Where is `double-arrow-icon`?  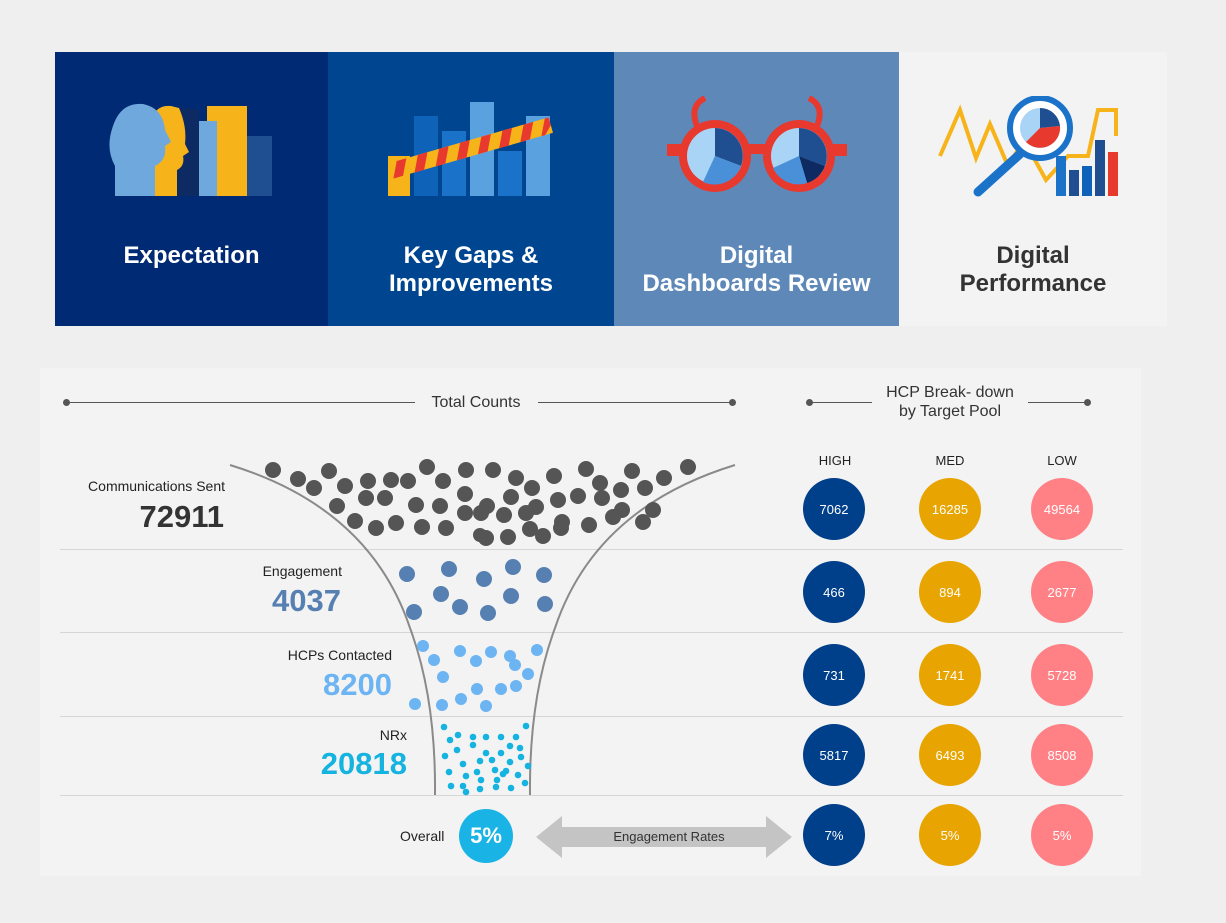
double-arrow-icon is located at coordinates (664, 837).